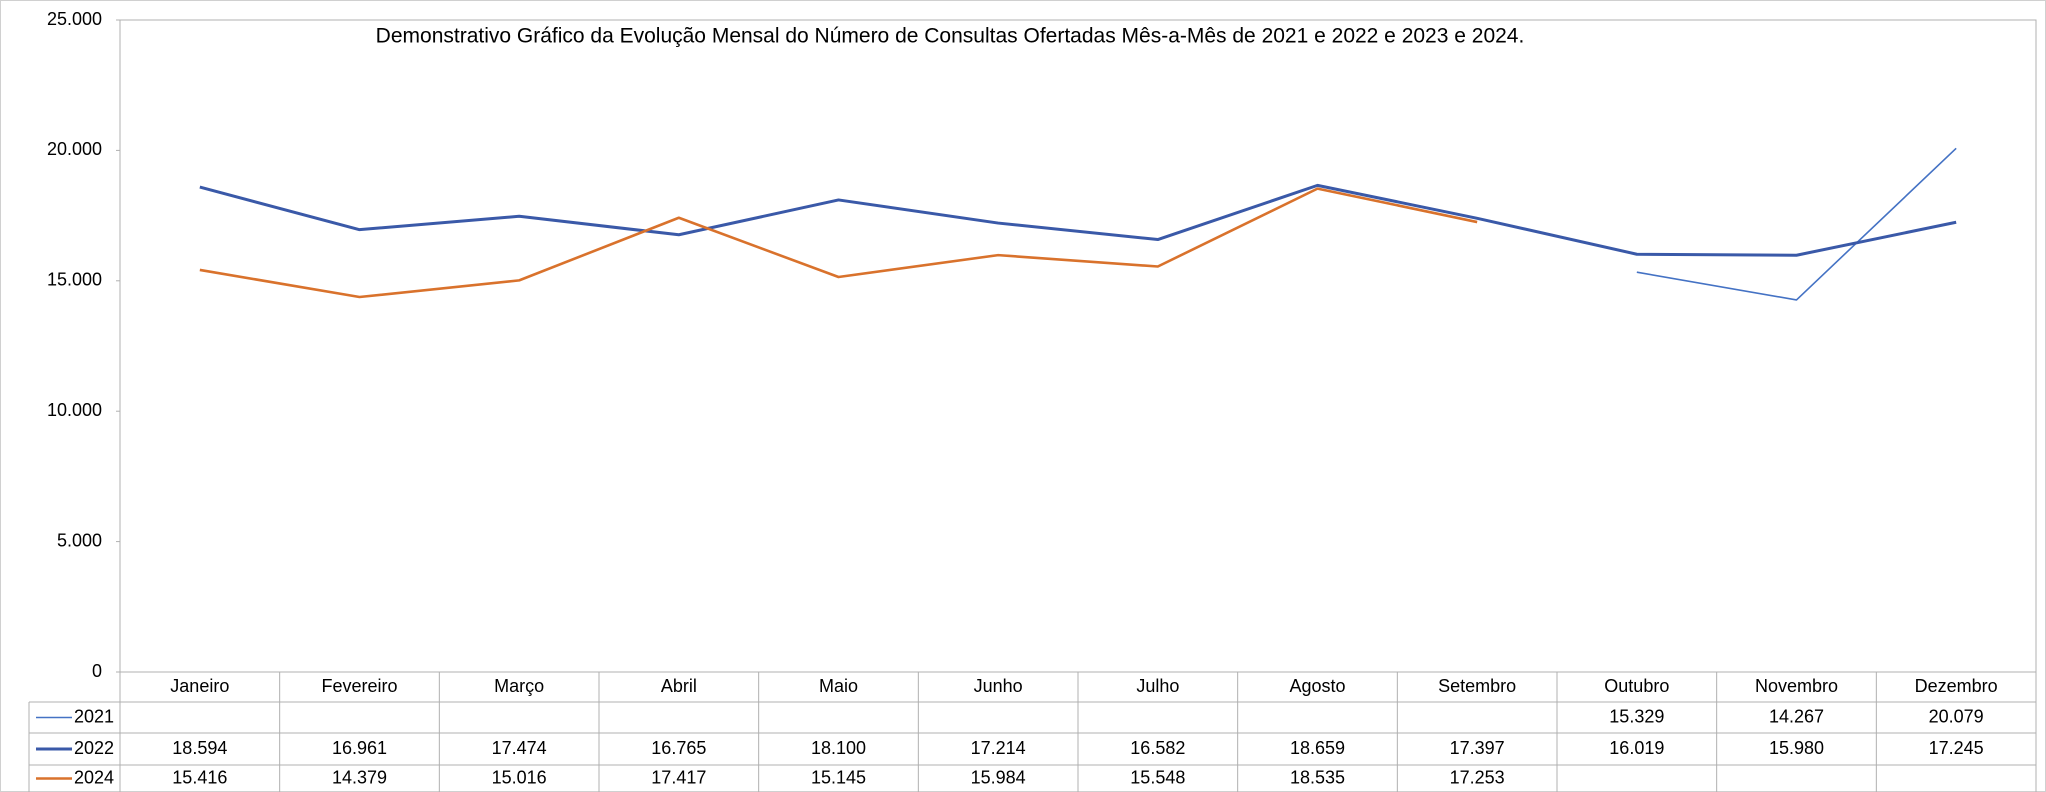 This screenshot has width=2046, height=792. I want to click on x-tick-label: Novembro, so click(1796, 686).